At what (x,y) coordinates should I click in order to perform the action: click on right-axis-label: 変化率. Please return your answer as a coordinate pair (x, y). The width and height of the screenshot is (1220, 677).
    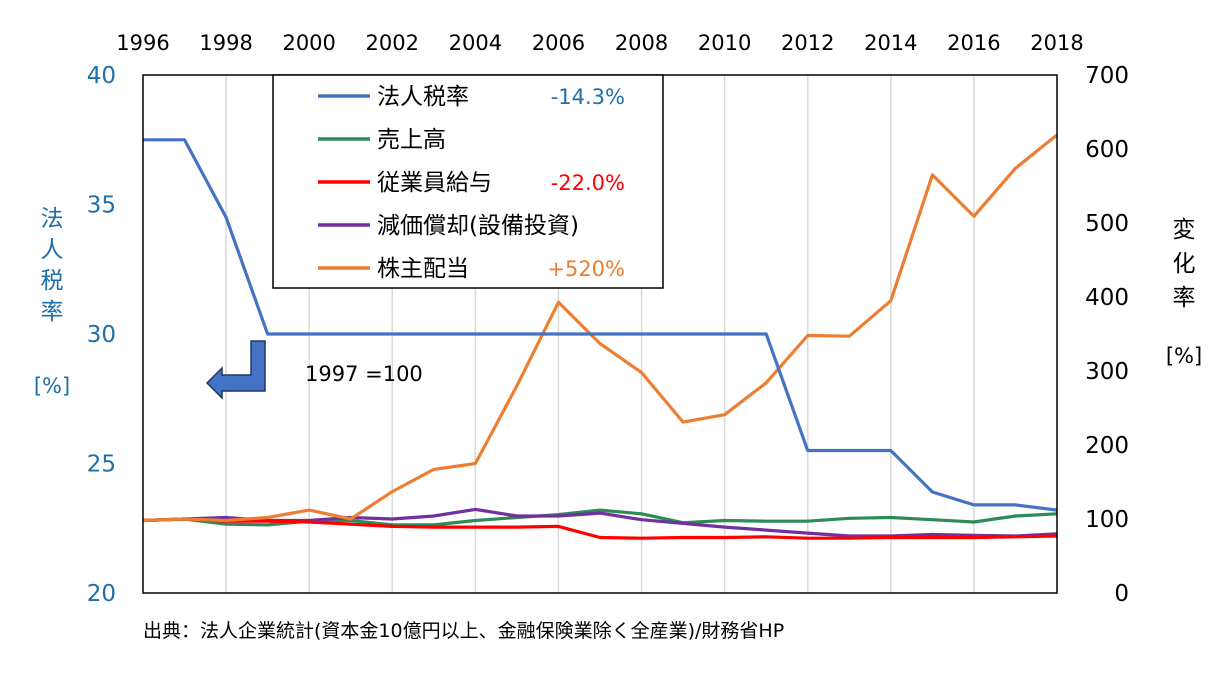
    Looking at the image, I should click on (1184, 264).